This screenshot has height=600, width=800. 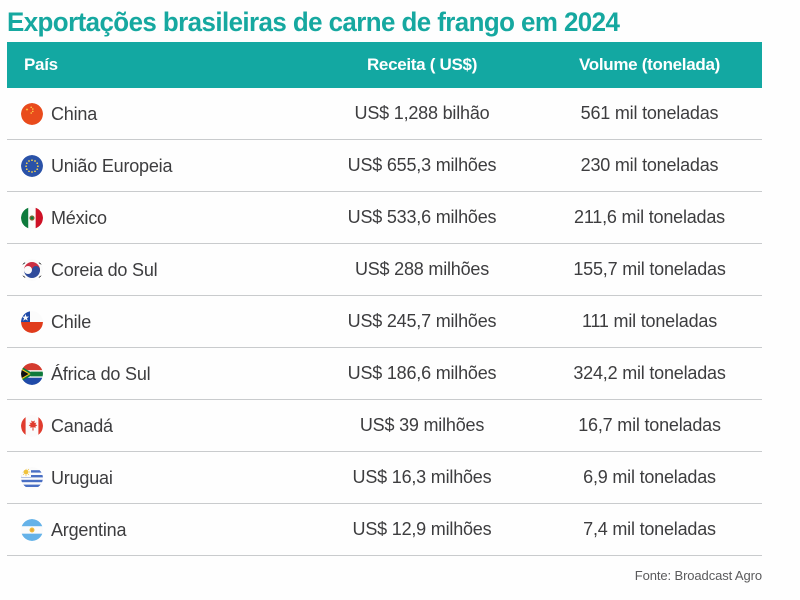 I want to click on cell-revenue: US$ 39 milhões, so click(x=422, y=425).